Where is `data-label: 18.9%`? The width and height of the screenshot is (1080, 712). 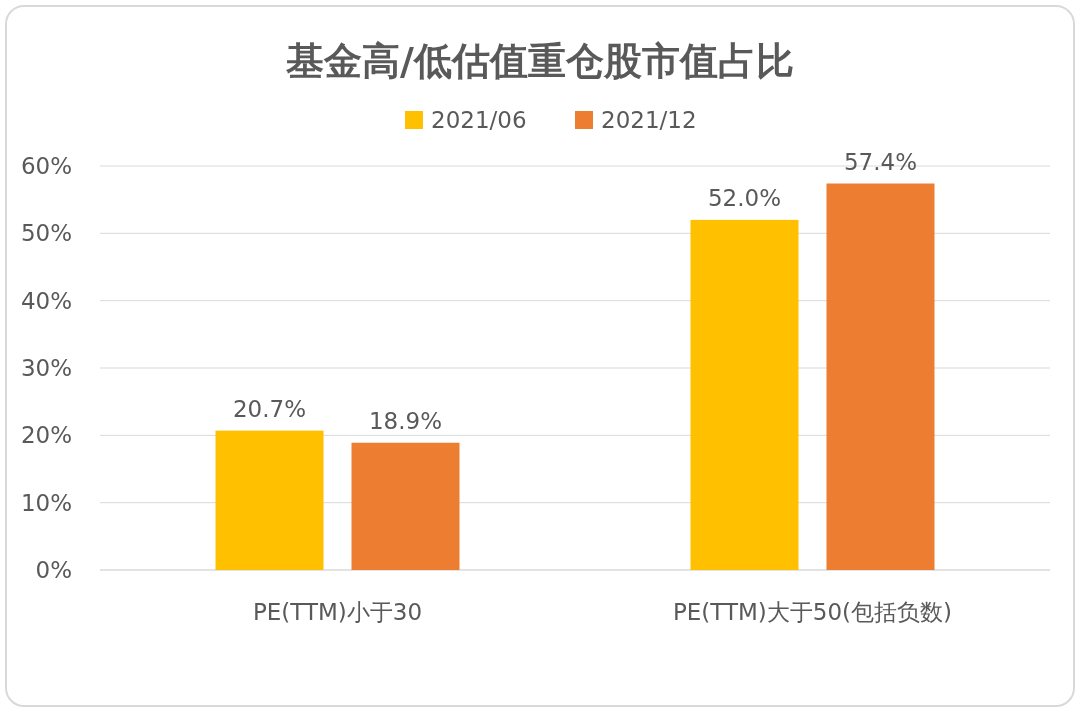 data-label: 18.9% is located at coordinates (405, 420).